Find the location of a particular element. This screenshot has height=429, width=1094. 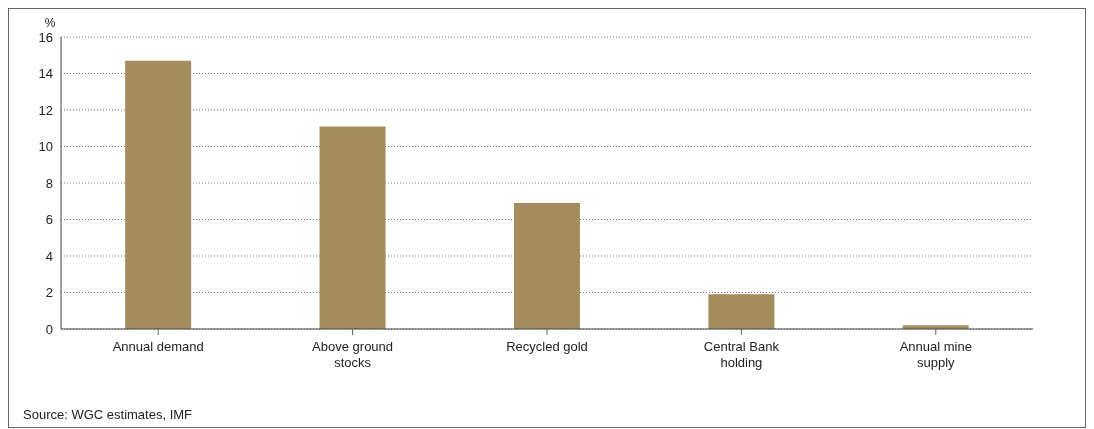

x-tick-label: Annual demand is located at coordinates (158, 346).